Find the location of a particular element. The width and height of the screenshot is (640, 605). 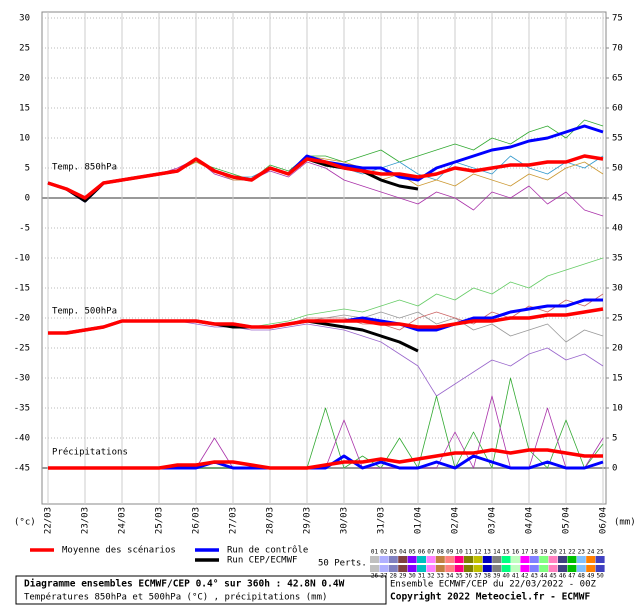

legend-label: Run de contrôle is located at coordinates (267, 550).